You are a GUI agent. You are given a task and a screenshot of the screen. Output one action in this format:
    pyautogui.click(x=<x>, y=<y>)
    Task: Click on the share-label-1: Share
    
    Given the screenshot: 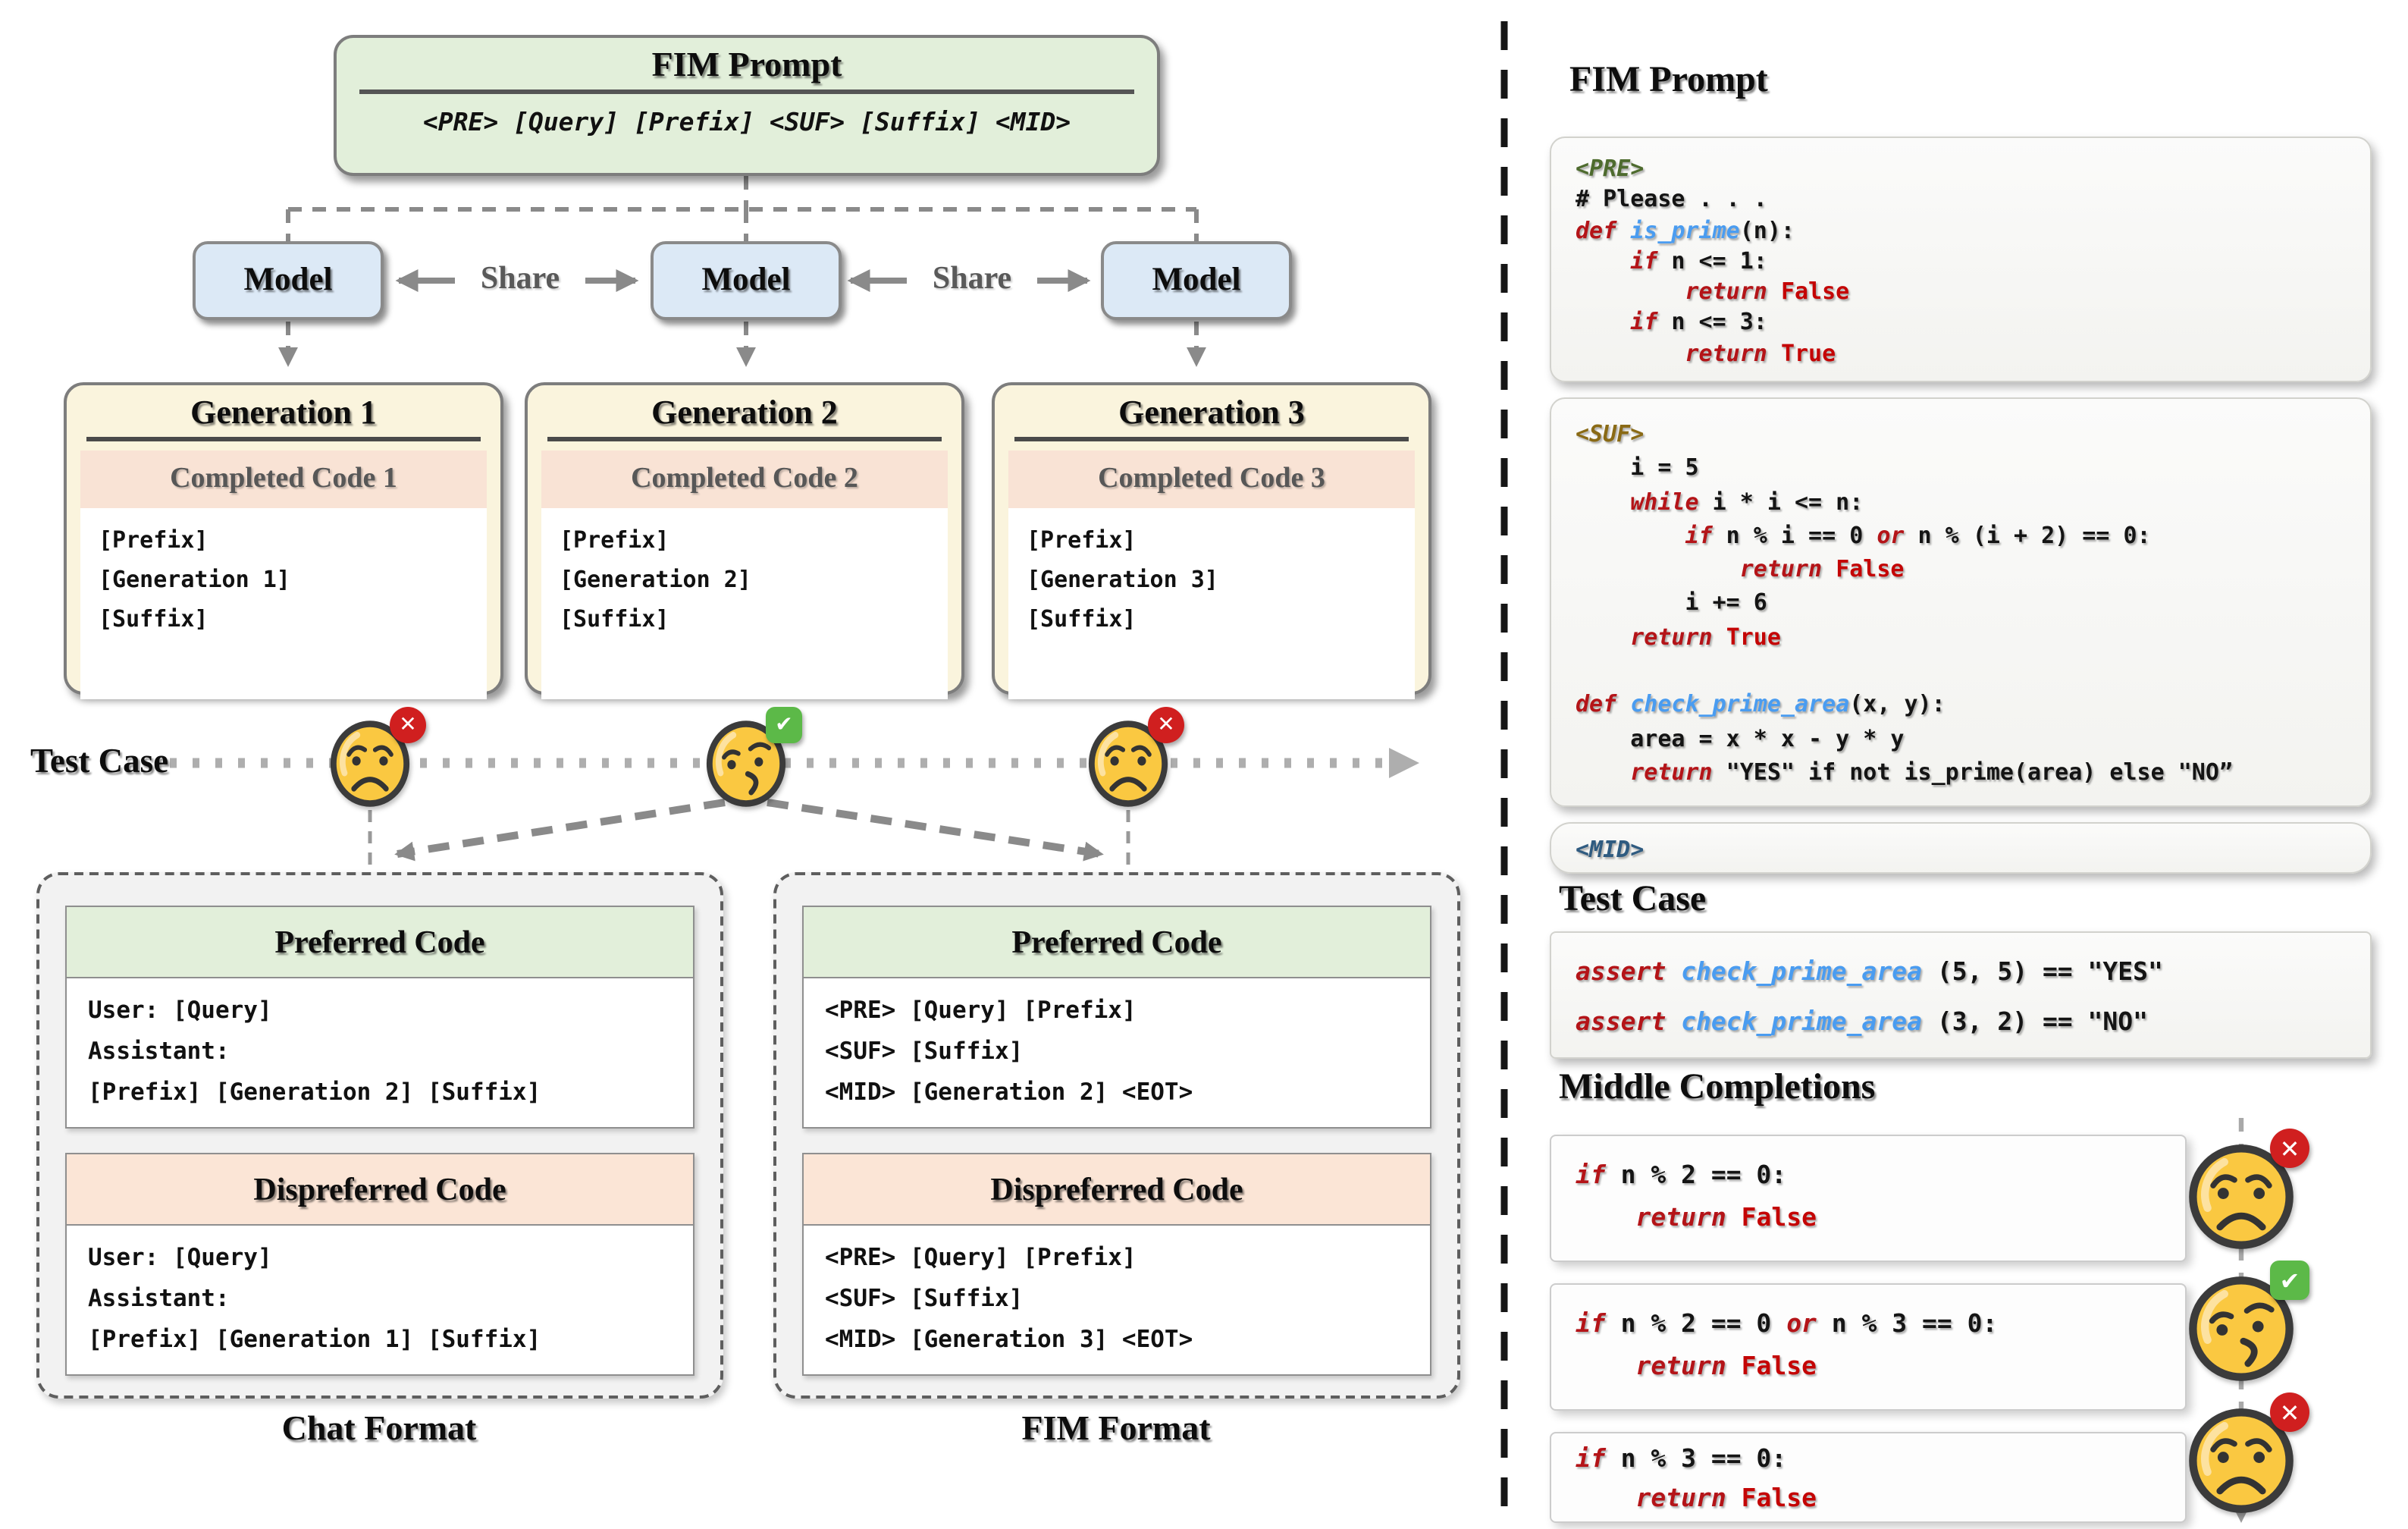 What is the action you would take?
    pyautogui.click(x=520, y=277)
    